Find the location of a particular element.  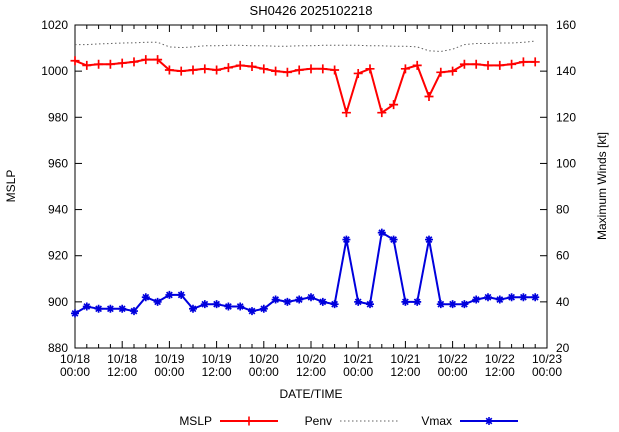

legend-vmax-label: Vmax is located at coordinates (436, 421).